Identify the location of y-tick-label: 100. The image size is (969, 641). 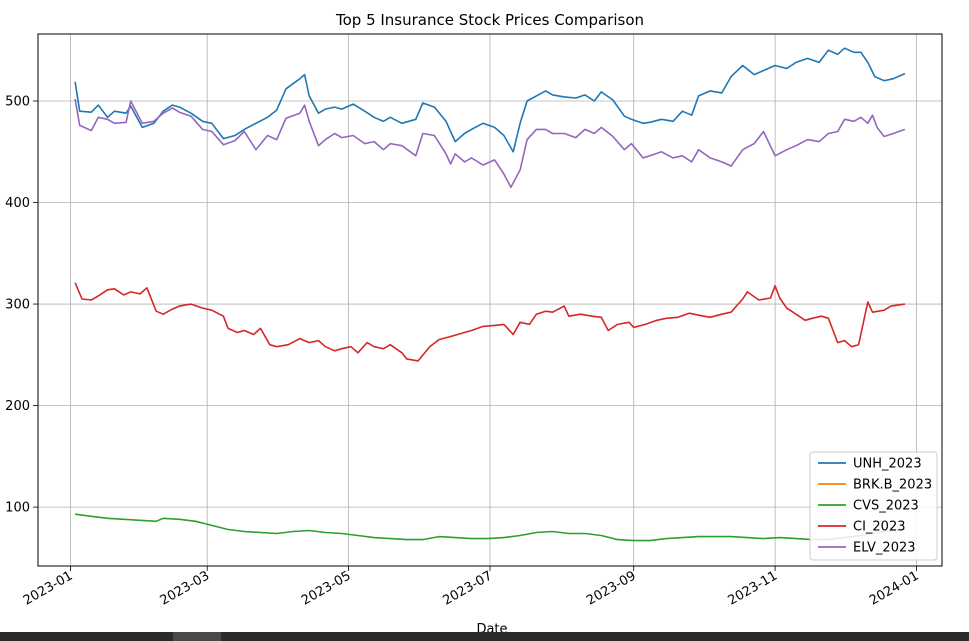
(17, 508).